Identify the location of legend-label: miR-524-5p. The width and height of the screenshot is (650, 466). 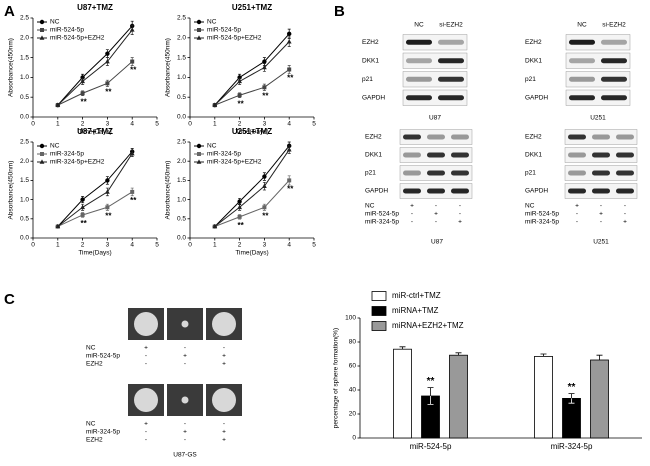
(67, 30).